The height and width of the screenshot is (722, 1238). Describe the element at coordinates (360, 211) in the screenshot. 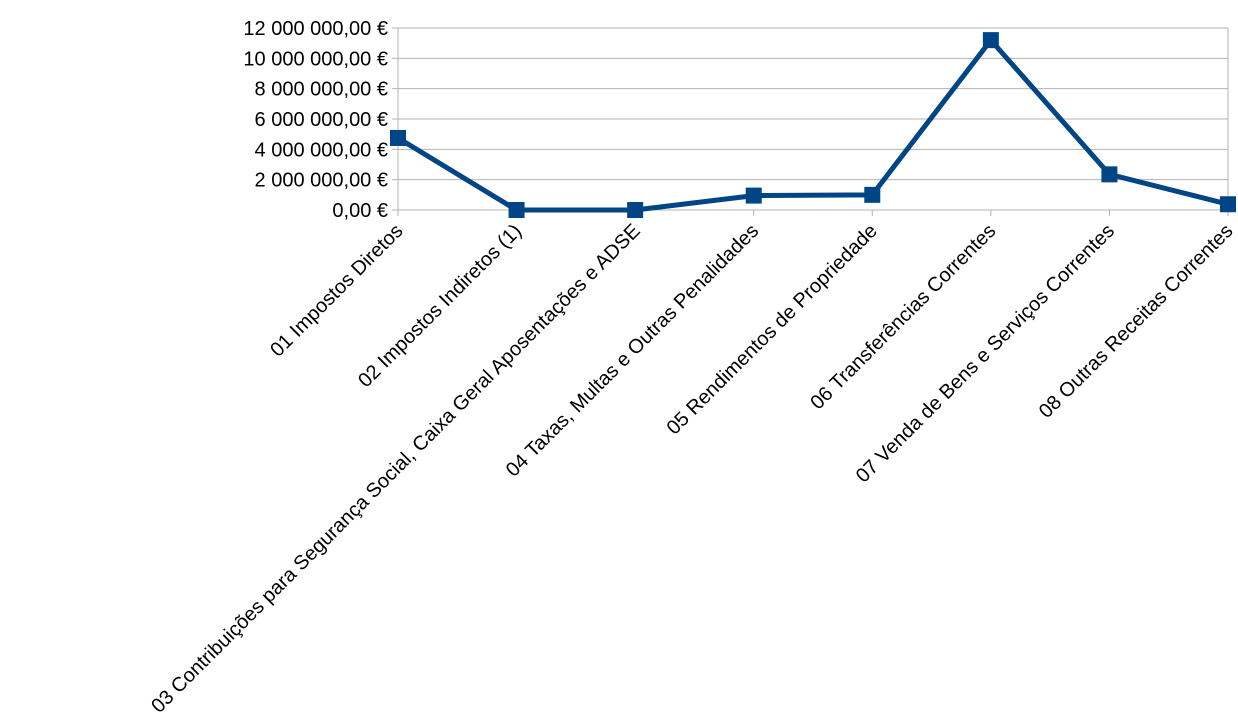

I see `y-tick-label: 0,00 €` at that location.